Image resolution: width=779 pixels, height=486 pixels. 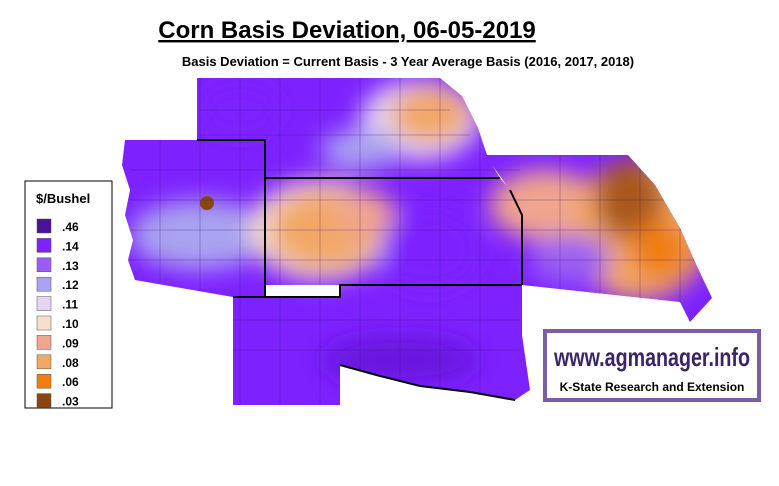 I want to click on legend-label: .09, so click(x=70, y=343).